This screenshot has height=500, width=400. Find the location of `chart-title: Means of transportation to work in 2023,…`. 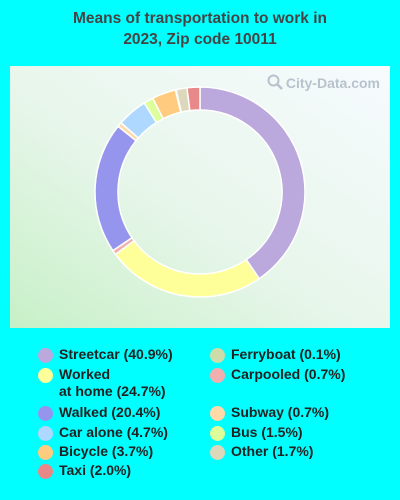

chart-title: Means of transportation to work in 2023,… is located at coordinates (200, 29).